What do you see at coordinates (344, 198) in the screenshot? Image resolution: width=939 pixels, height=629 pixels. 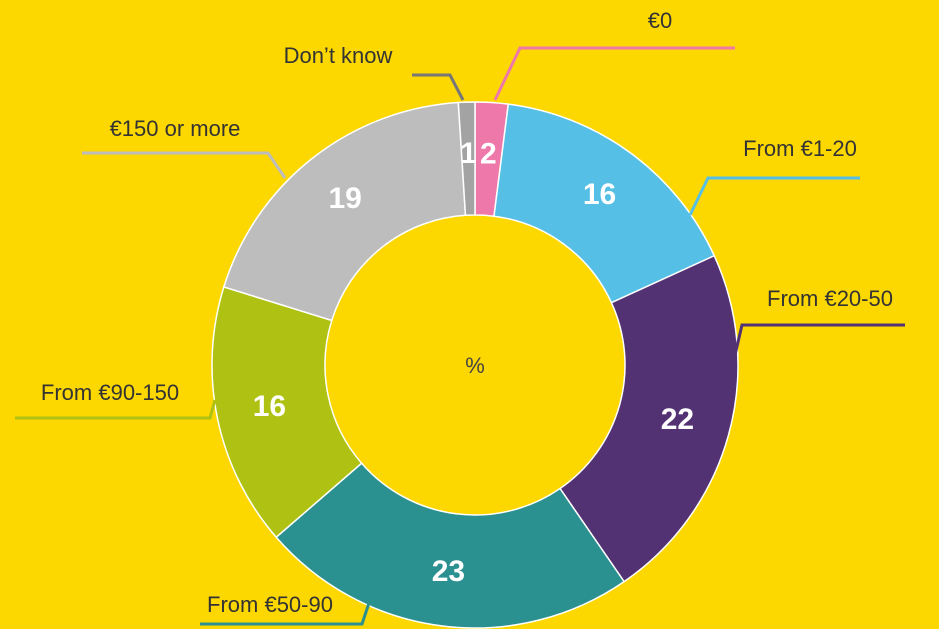 I see `data-label: 19` at bounding box center [344, 198].